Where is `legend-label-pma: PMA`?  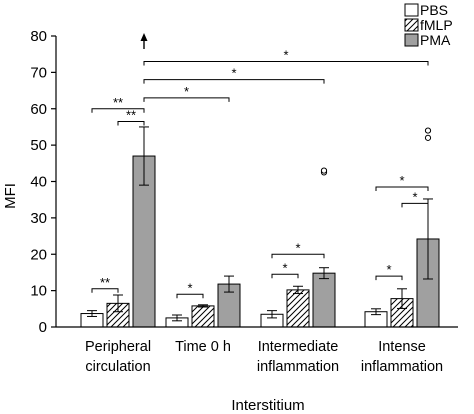
legend-label-pma: PMA is located at coordinates (435, 40).